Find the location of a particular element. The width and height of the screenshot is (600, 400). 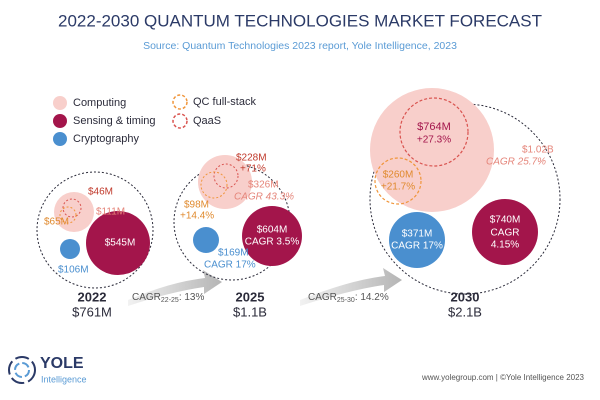

logo-tagline: Intelligence is located at coordinates (64, 379).